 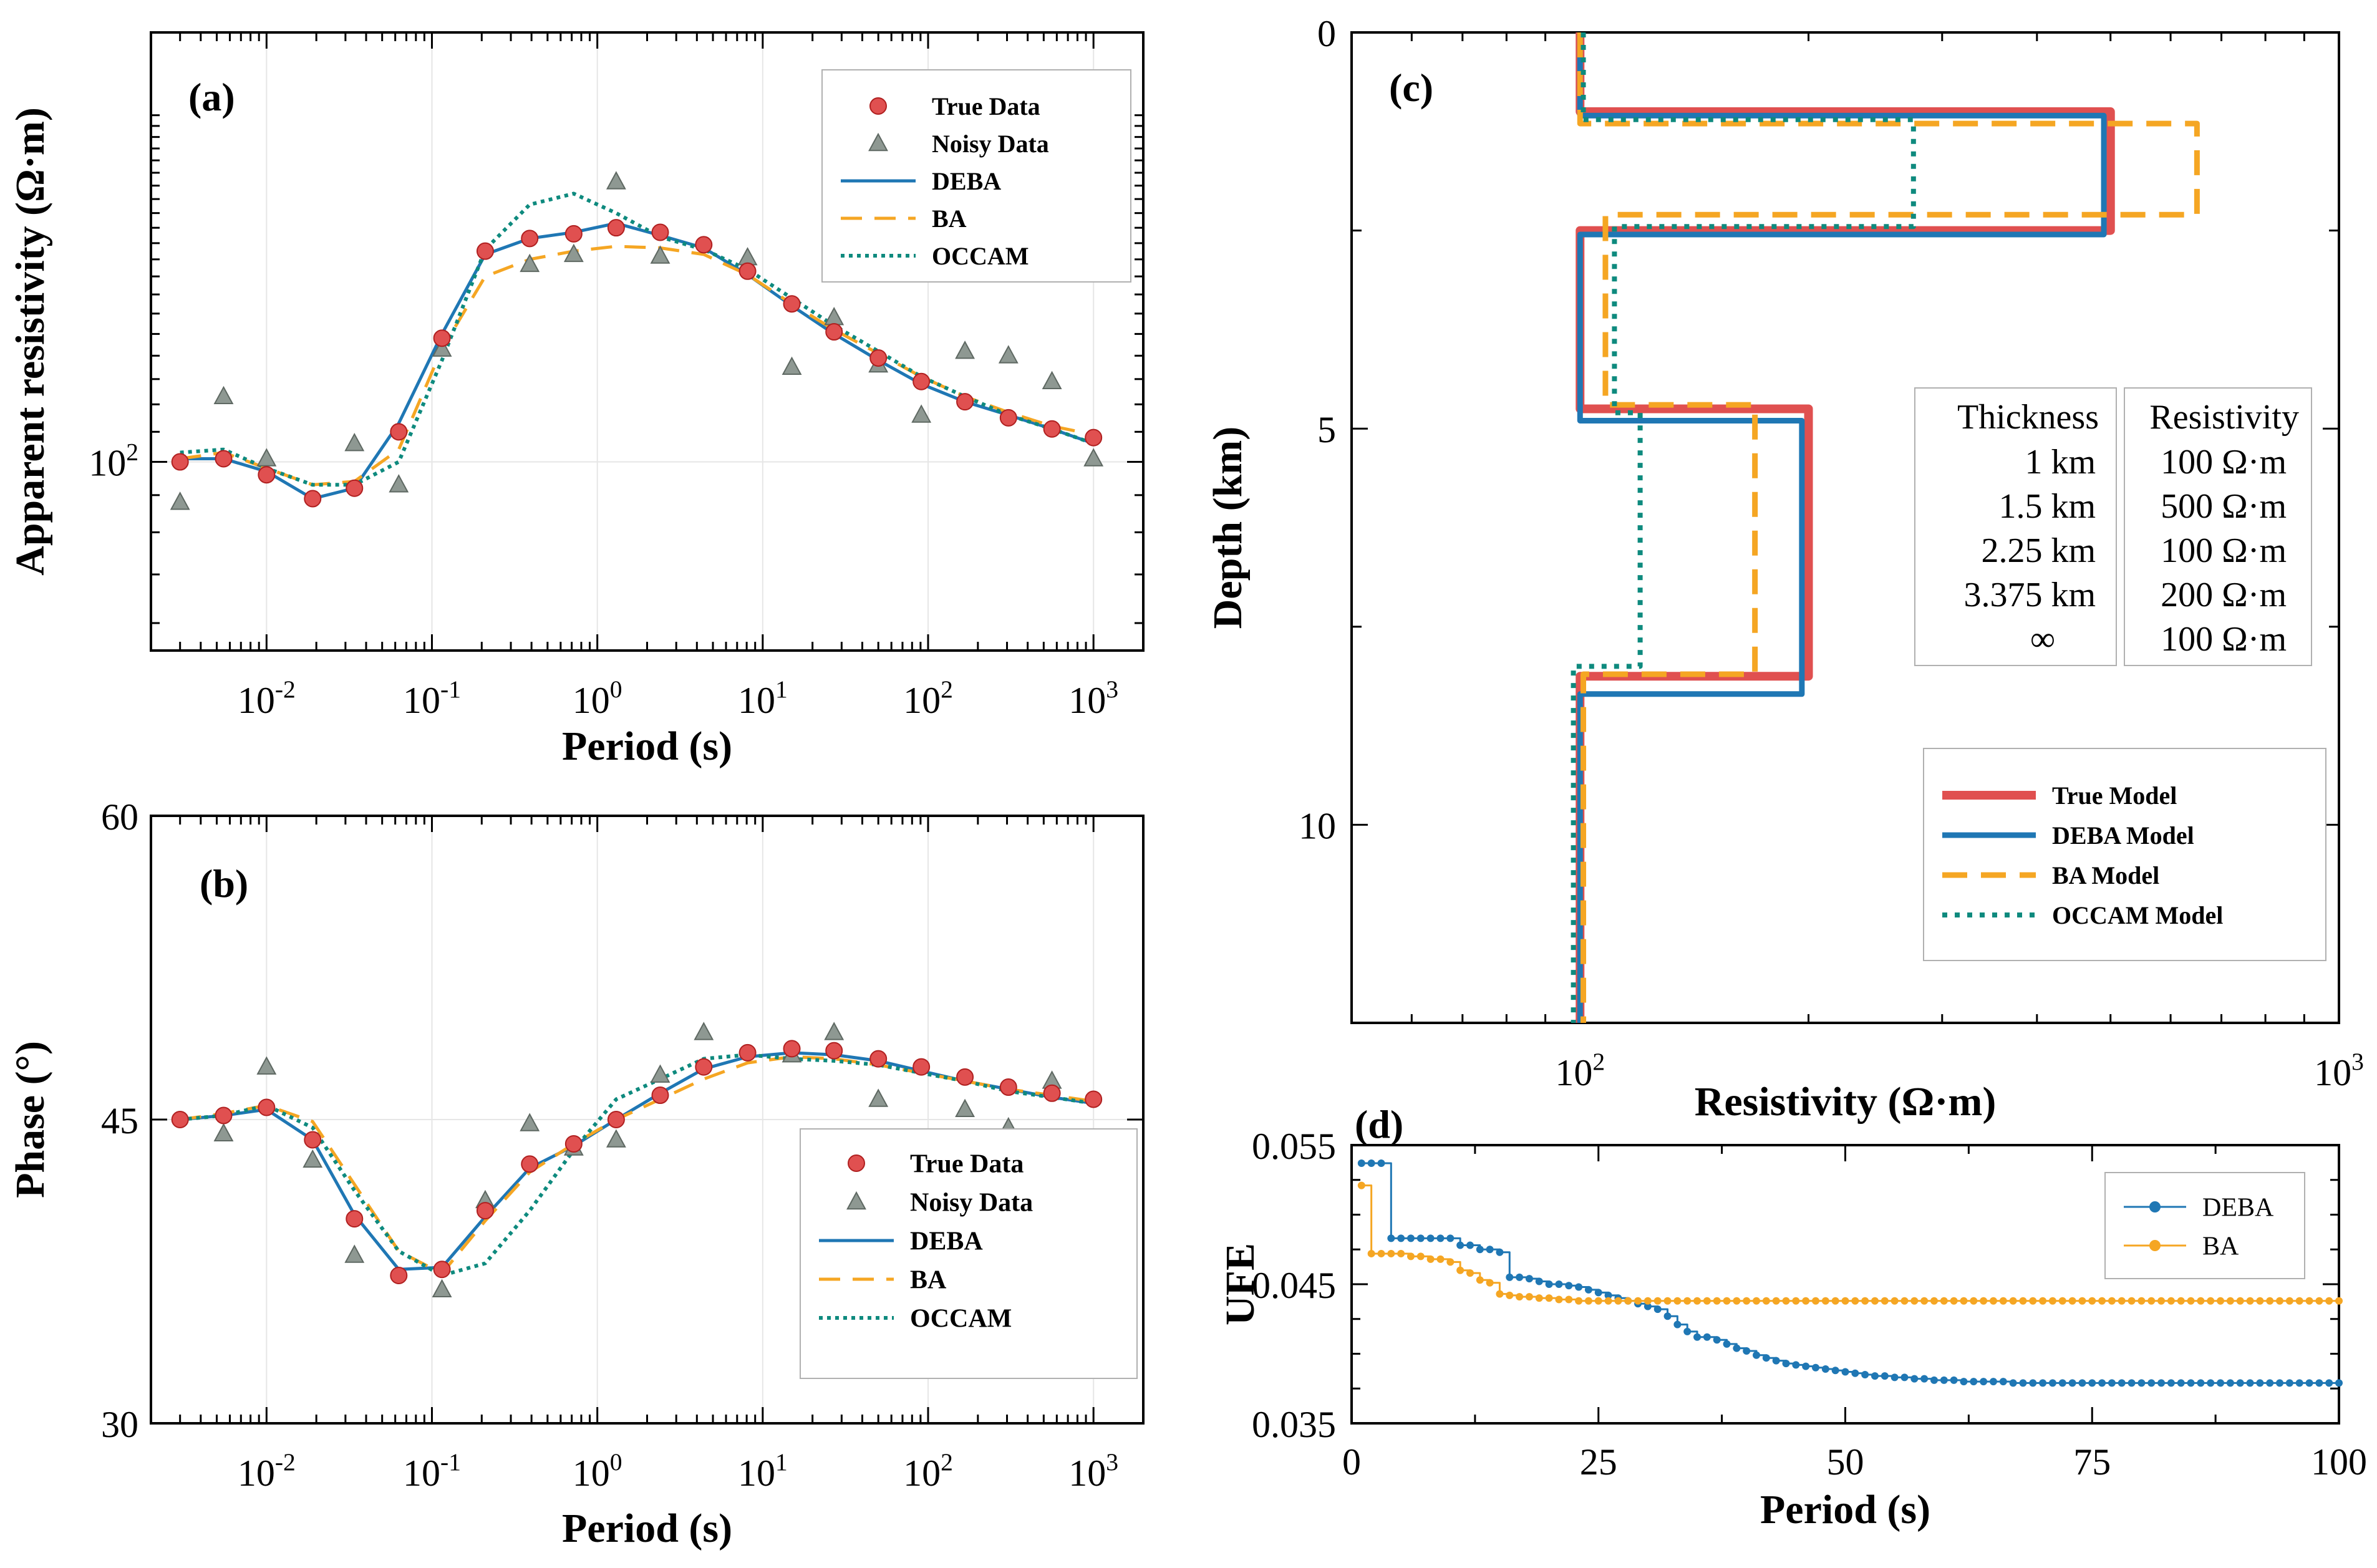 What do you see at coordinates (2115, 796) in the screenshot?
I see `legend-true-model-label: True Model` at bounding box center [2115, 796].